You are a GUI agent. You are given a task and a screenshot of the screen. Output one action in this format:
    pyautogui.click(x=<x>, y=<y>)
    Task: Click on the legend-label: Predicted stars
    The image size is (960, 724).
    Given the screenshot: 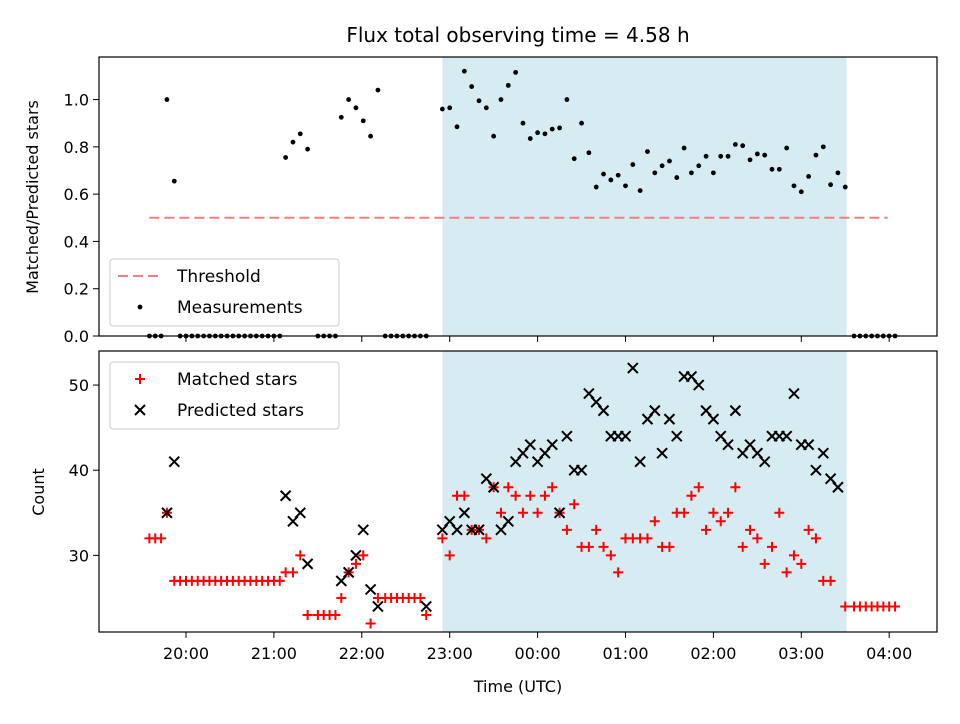 What is the action you would take?
    pyautogui.click(x=240, y=411)
    